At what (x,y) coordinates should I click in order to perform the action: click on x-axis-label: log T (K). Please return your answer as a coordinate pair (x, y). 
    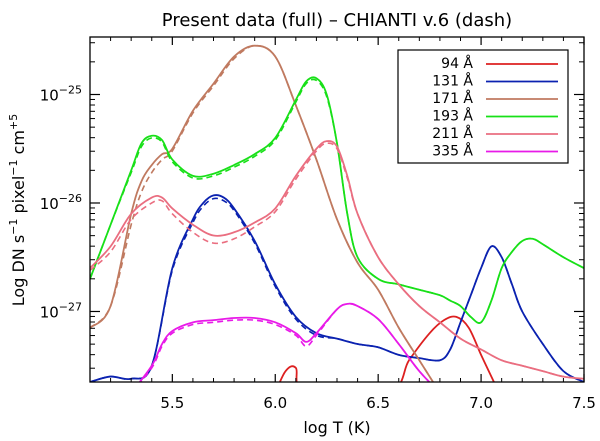
    Looking at the image, I should click on (336, 427).